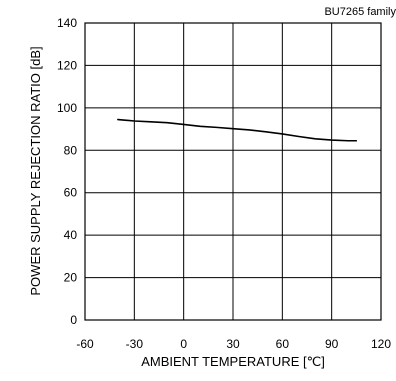 The height and width of the screenshot is (381, 396). I want to click on y-tick-label: 0, so click(73, 320).